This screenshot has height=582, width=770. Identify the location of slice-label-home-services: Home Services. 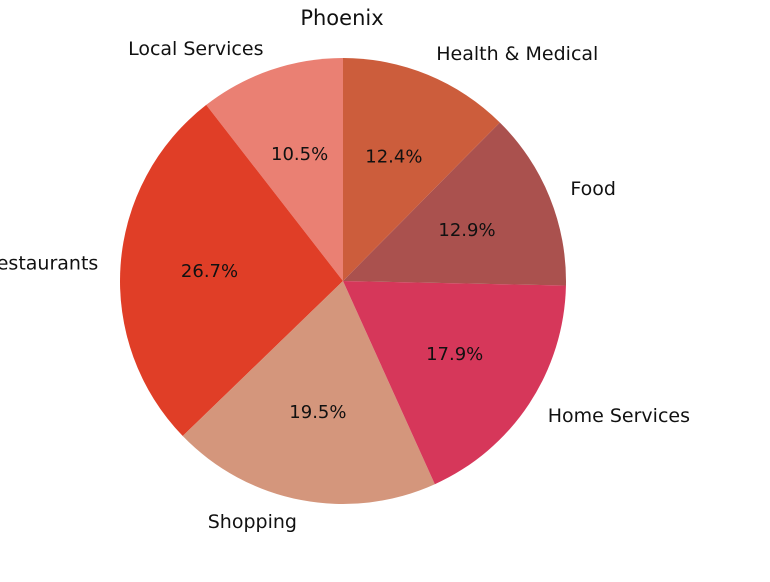
(619, 416).